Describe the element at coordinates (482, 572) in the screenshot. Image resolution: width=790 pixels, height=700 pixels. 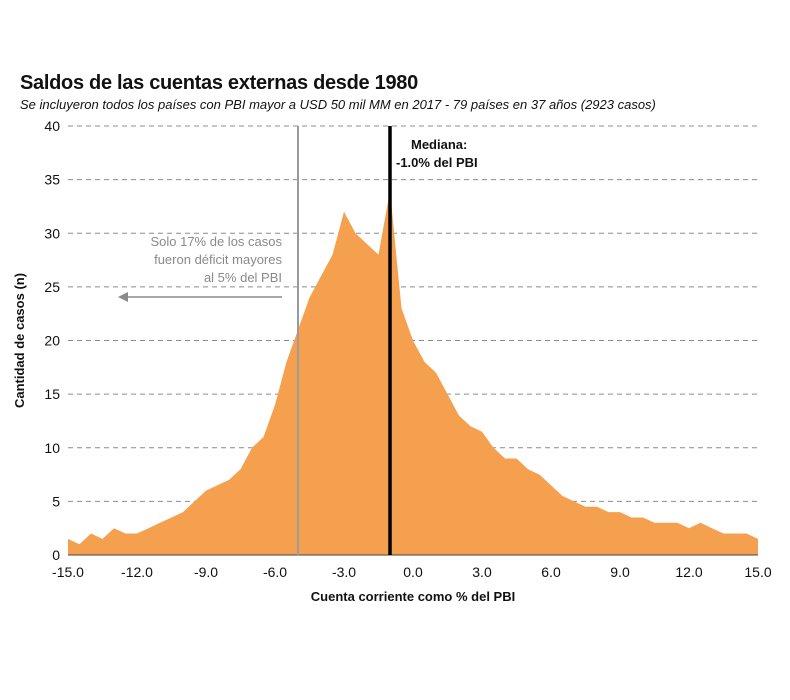
I see `x-tick-label: 3.0` at that location.